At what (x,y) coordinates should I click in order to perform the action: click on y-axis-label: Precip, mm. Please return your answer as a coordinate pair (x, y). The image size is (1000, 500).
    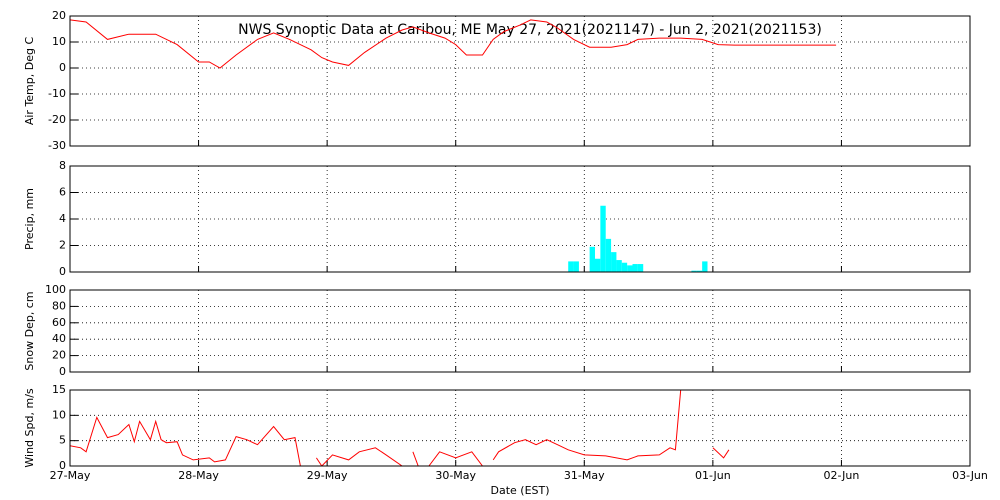
    Looking at the image, I should click on (29, 219).